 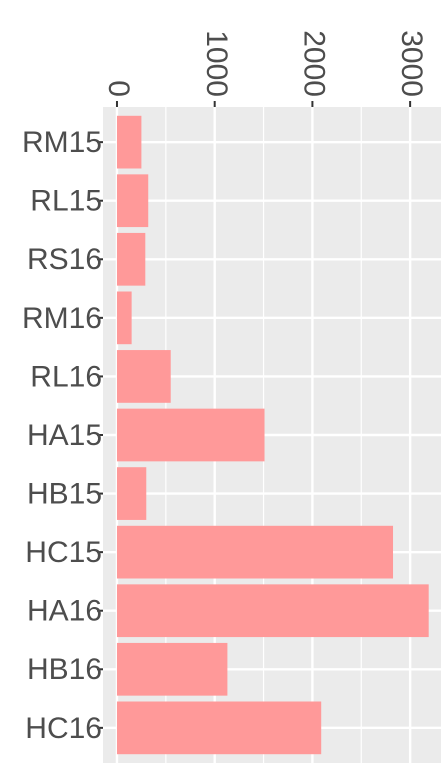 What do you see at coordinates (64, 611) in the screenshot?
I see `y-tick-label: HA16` at bounding box center [64, 611].